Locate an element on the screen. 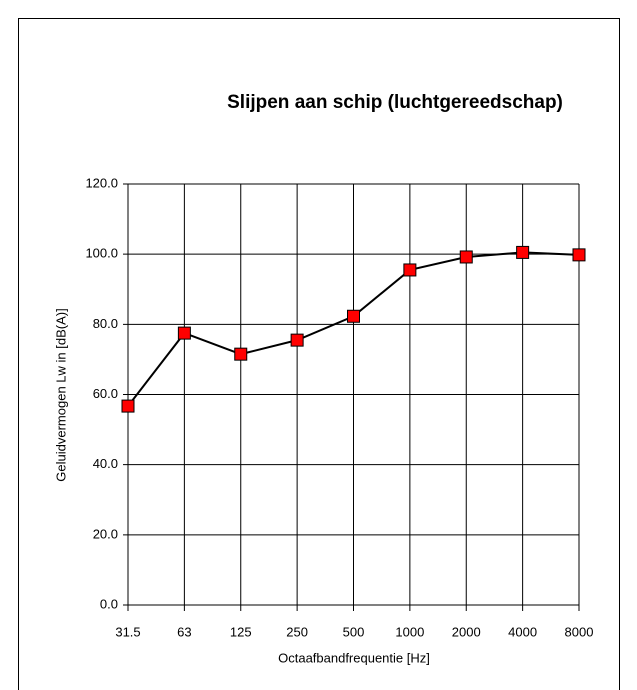  x-tick-label: 250 is located at coordinates (297, 631).